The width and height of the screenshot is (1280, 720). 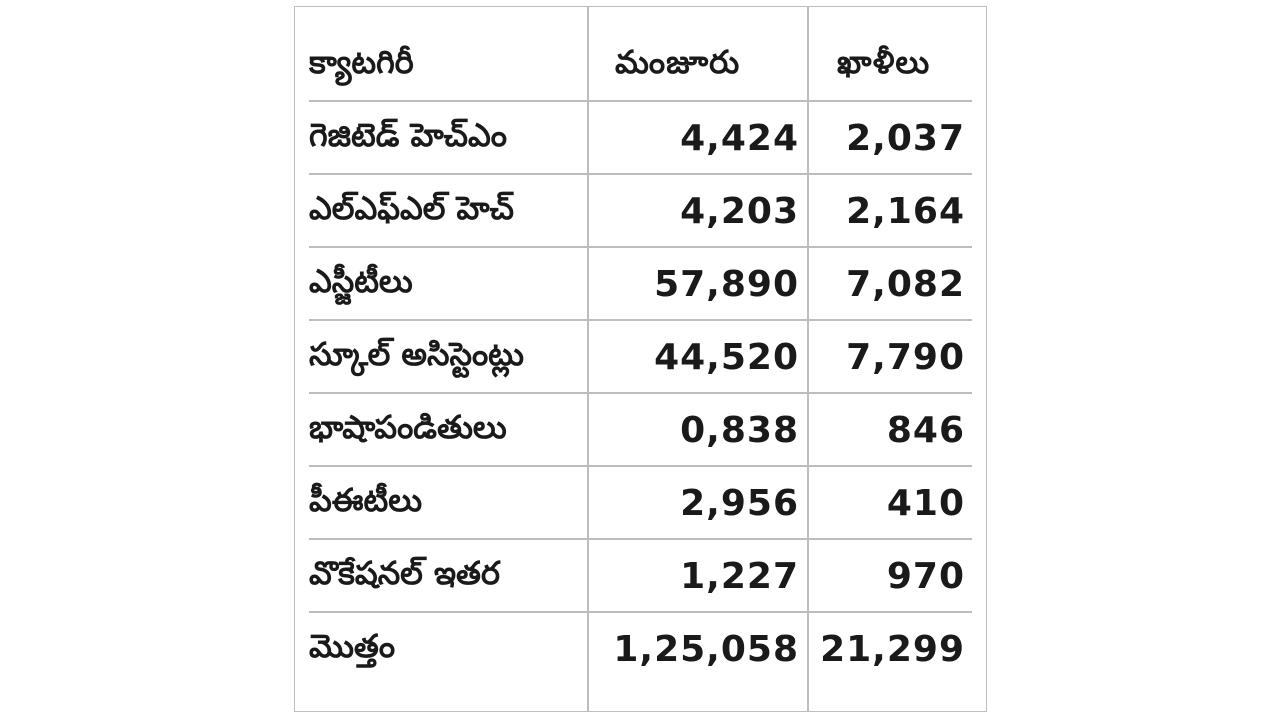 I want to click on table-header-row: క్యాటగిరీ మంజూరు ఖాళీలు, so click(x=640, y=65).